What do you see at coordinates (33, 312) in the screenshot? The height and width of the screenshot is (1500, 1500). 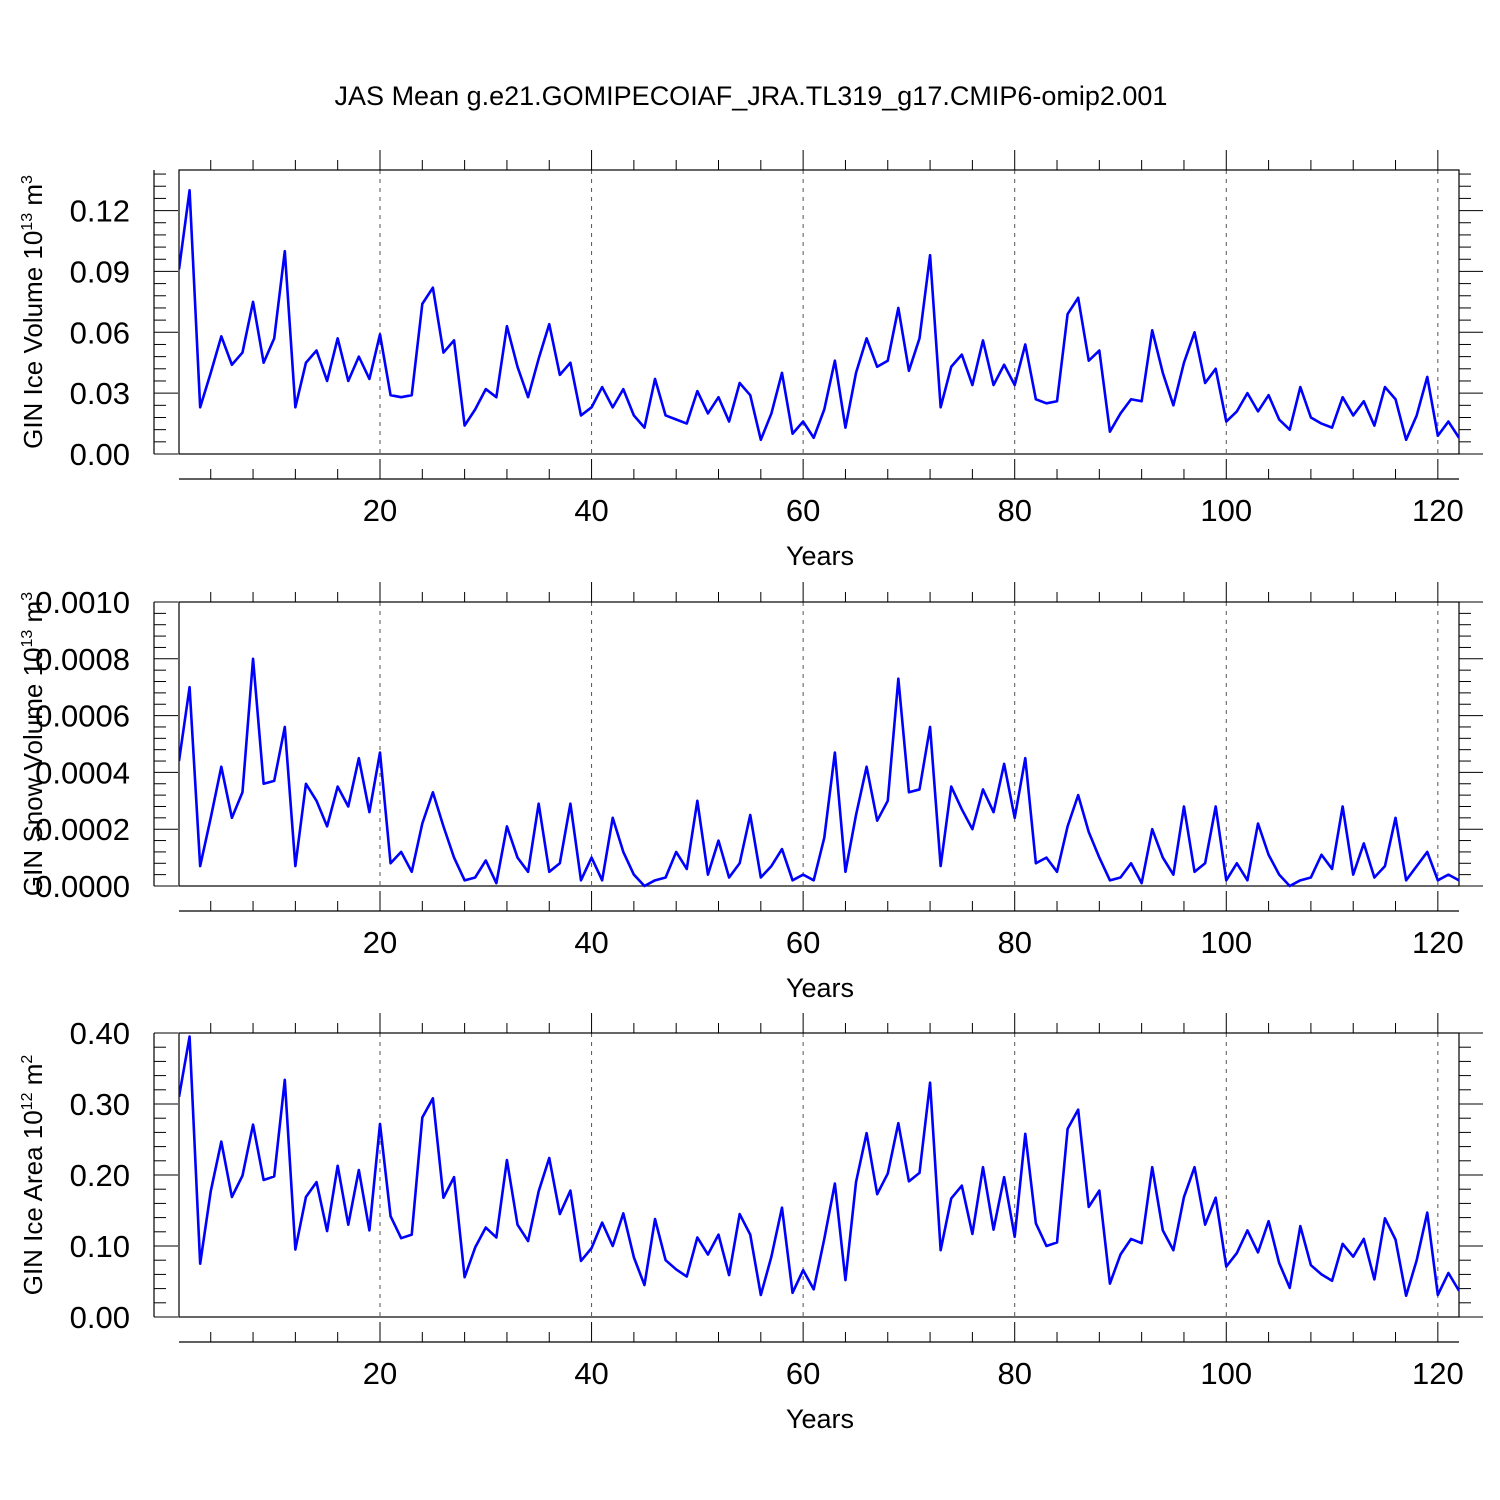 I see `y-axis-label: GIN Ice Volume 1013 m3` at bounding box center [33, 312].